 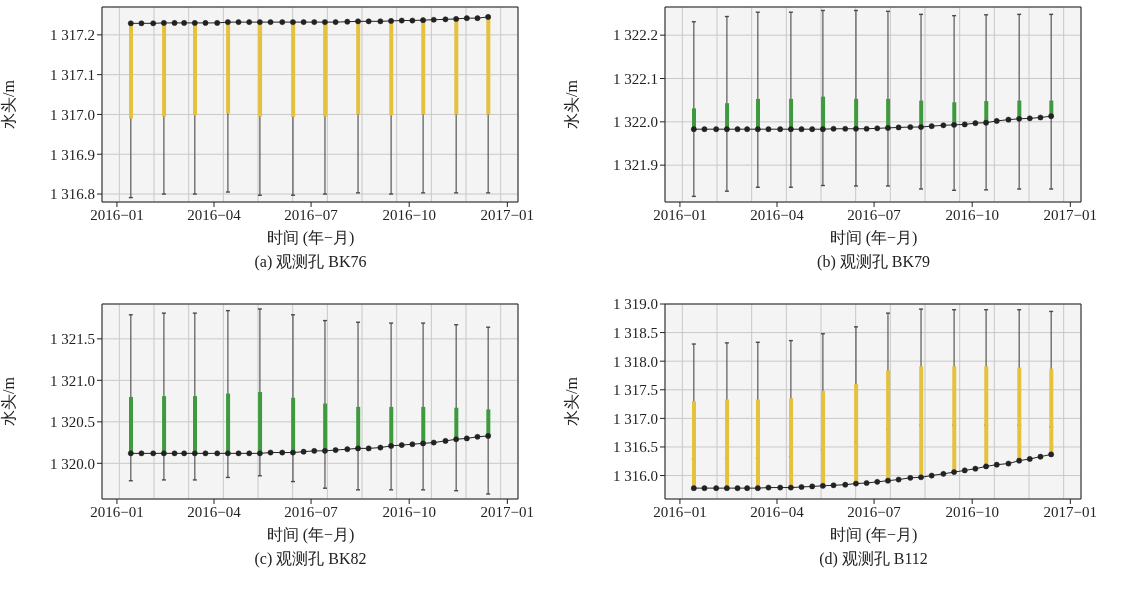 I want to click on y-tick-label: 1 317.5, so click(x=635, y=389).